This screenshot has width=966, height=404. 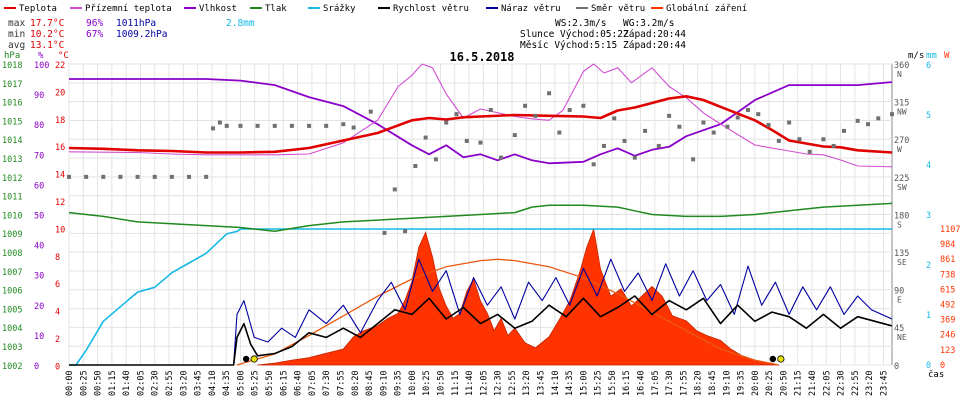 What do you see at coordinates (584, 383) in the screenshot?
I see `x-tick-36: 15:00` at bounding box center [584, 383].